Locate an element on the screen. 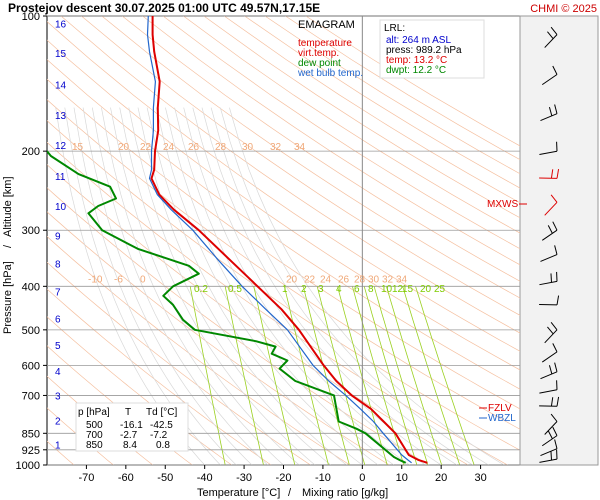 This screenshot has height=500, width=600. y-axis-label-altitude: Altitude [km] is located at coordinates (8, 206).